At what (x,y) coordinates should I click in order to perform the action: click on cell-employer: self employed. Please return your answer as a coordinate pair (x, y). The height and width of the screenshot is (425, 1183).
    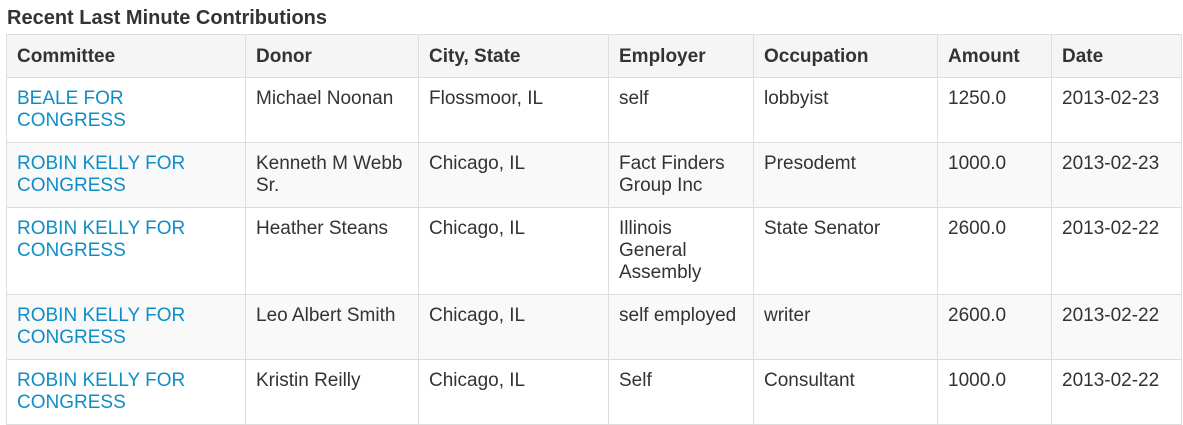
    Looking at the image, I should click on (681, 327).